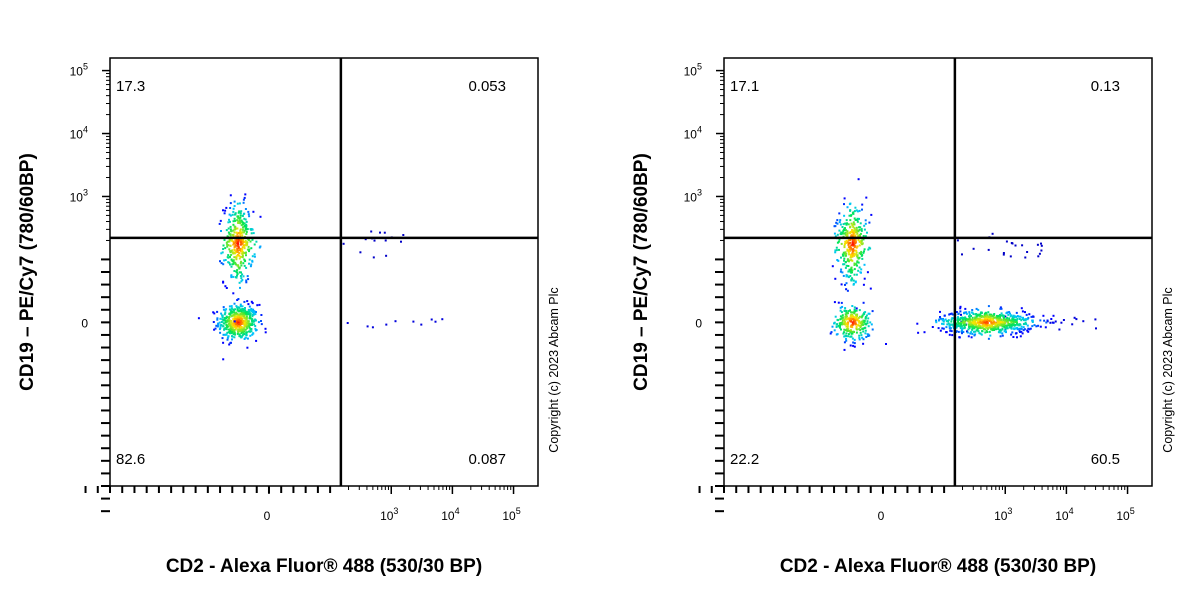 The height and width of the screenshot is (605, 1200). What do you see at coordinates (1132, 511) in the screenshot?
I see `x-tick-exponent: 5` at bounding box center [1132, 511].